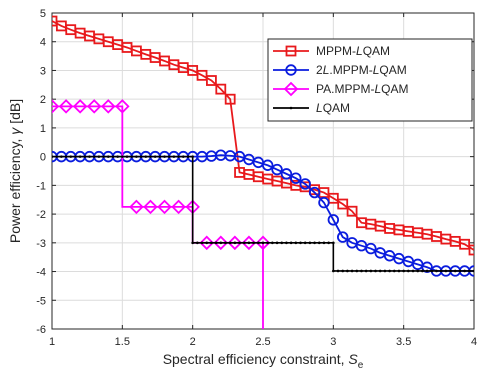  What do you see at coordinates (41, 186) in the screenshot?
I see `y-tick-label: -1` at bounding box center [41, 186].